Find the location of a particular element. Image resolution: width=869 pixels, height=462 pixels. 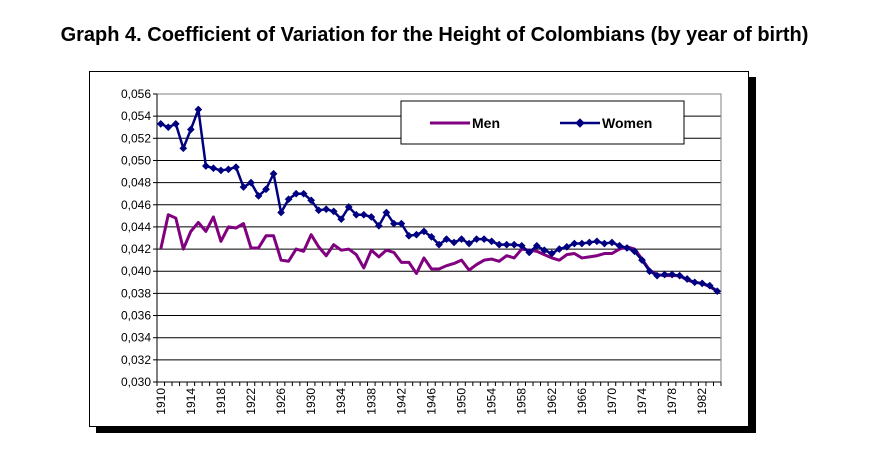

y-tick-label: 0,046 is located at coordinates (136, 205).